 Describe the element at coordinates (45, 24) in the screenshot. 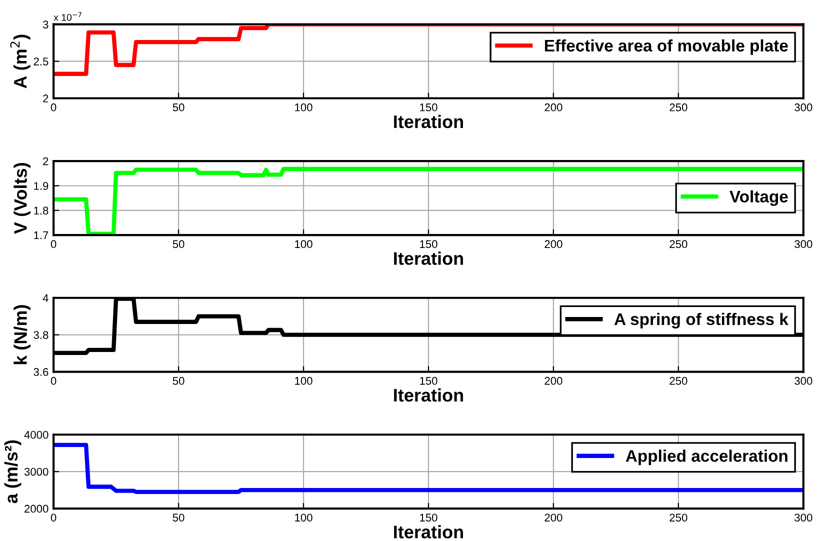

I see `y-tick-label: 3` at that location.